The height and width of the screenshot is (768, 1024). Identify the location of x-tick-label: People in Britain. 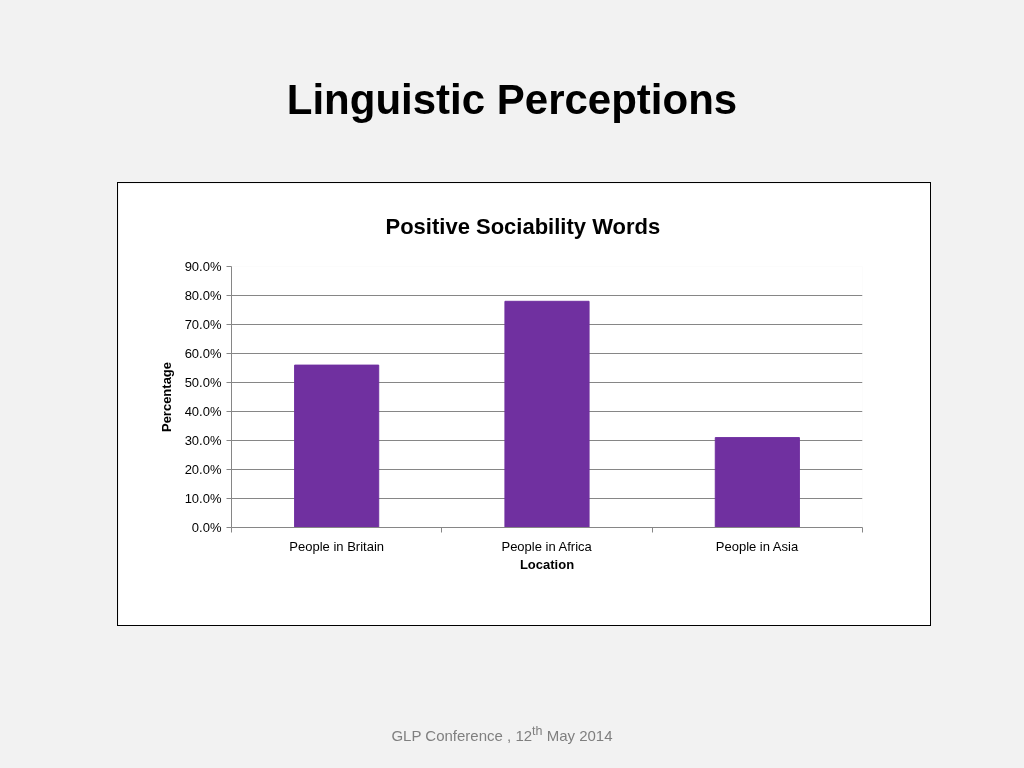
(336, 546).